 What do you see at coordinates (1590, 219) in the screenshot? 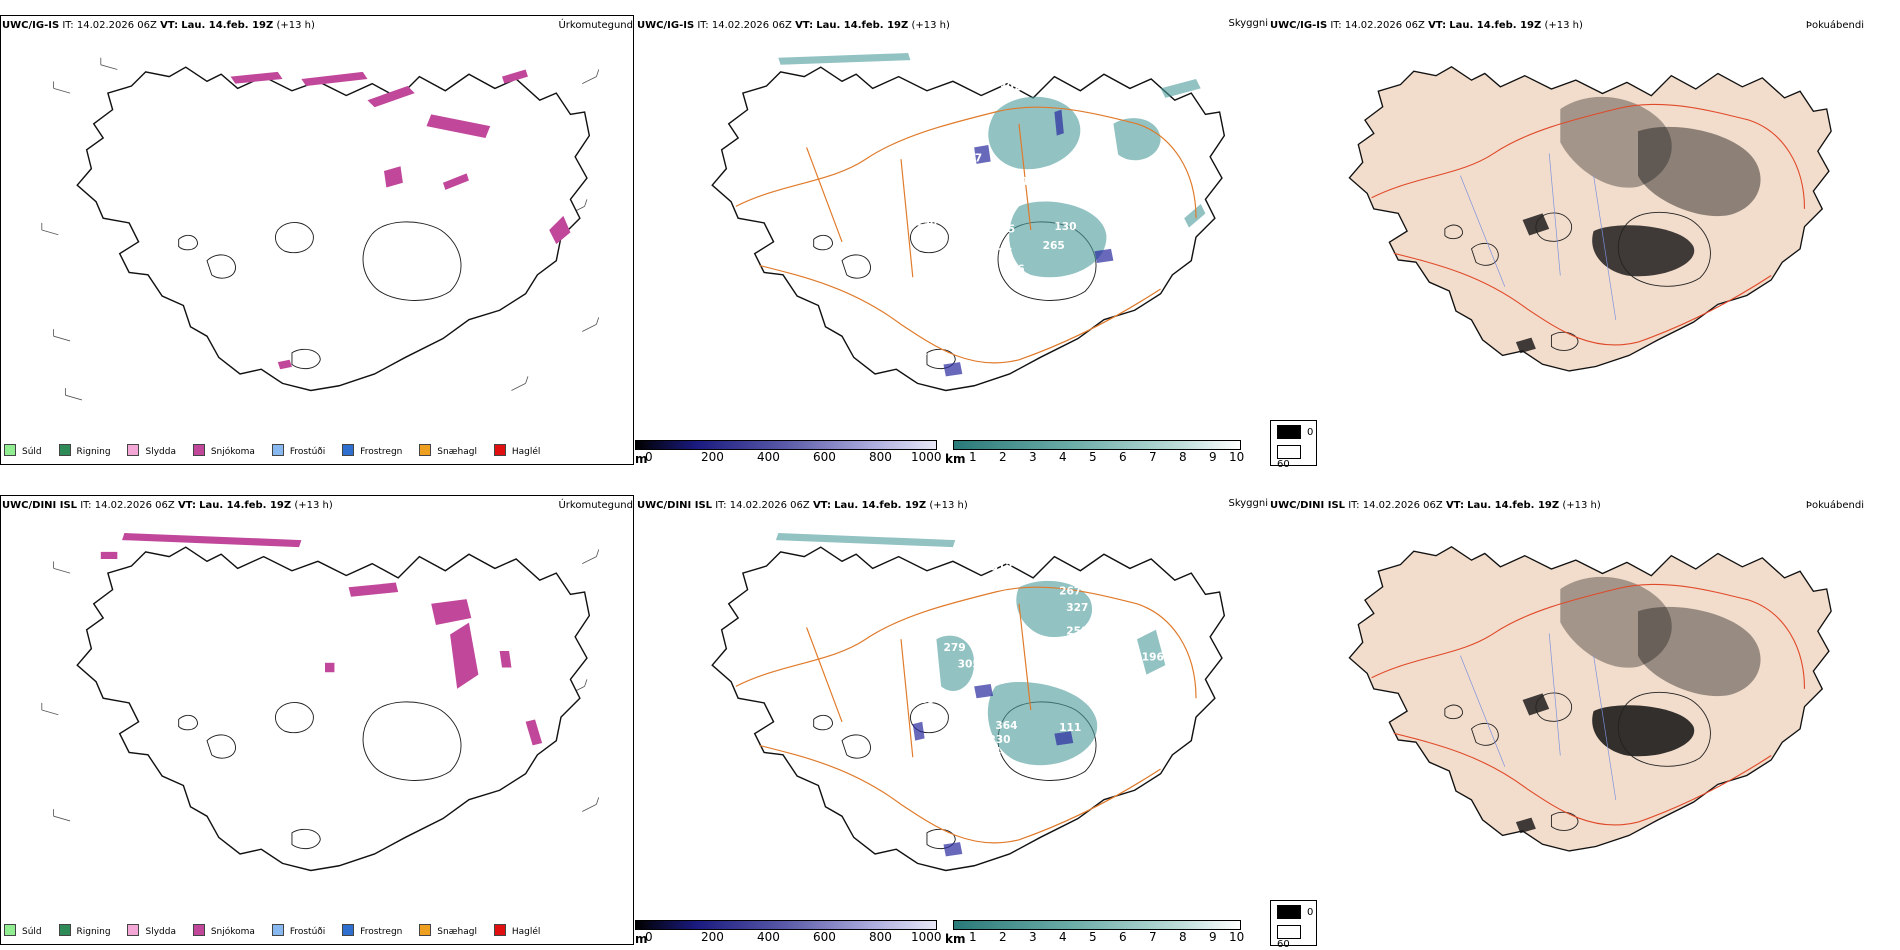
I see `fog-map` at bounding box center [1590, 219].